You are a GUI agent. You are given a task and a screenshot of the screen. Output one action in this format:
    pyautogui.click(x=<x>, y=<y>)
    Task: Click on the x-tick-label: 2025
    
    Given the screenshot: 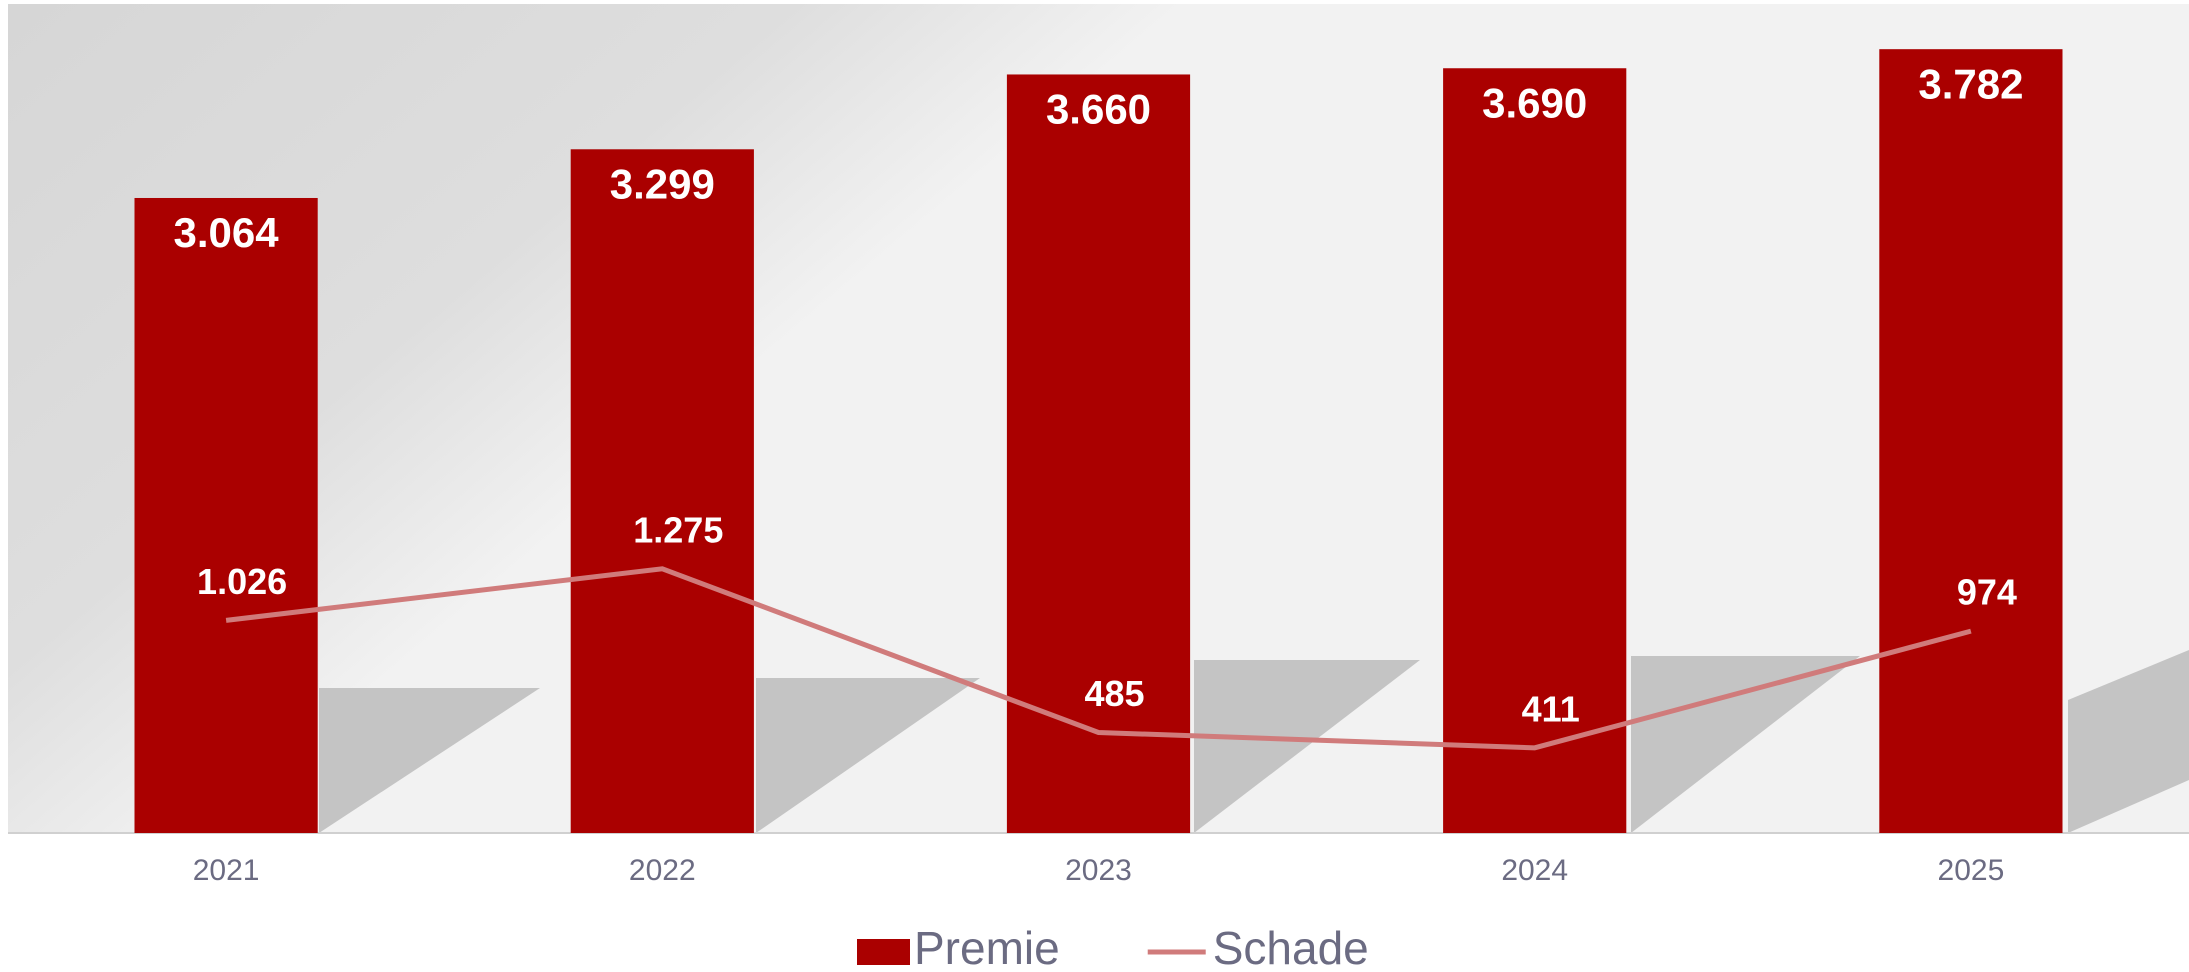 What is the action you would take?
    pyautogui.click(x=1971, y=870)
    